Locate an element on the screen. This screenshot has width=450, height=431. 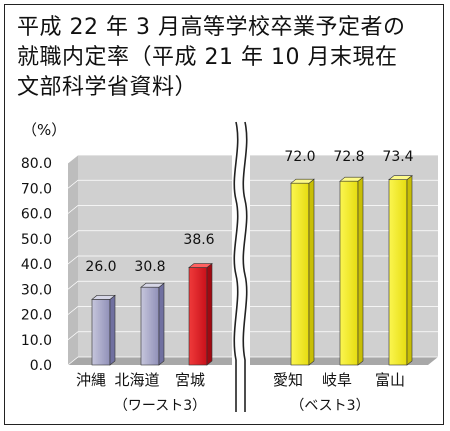
axis-break is located at coordinates (241, 267).